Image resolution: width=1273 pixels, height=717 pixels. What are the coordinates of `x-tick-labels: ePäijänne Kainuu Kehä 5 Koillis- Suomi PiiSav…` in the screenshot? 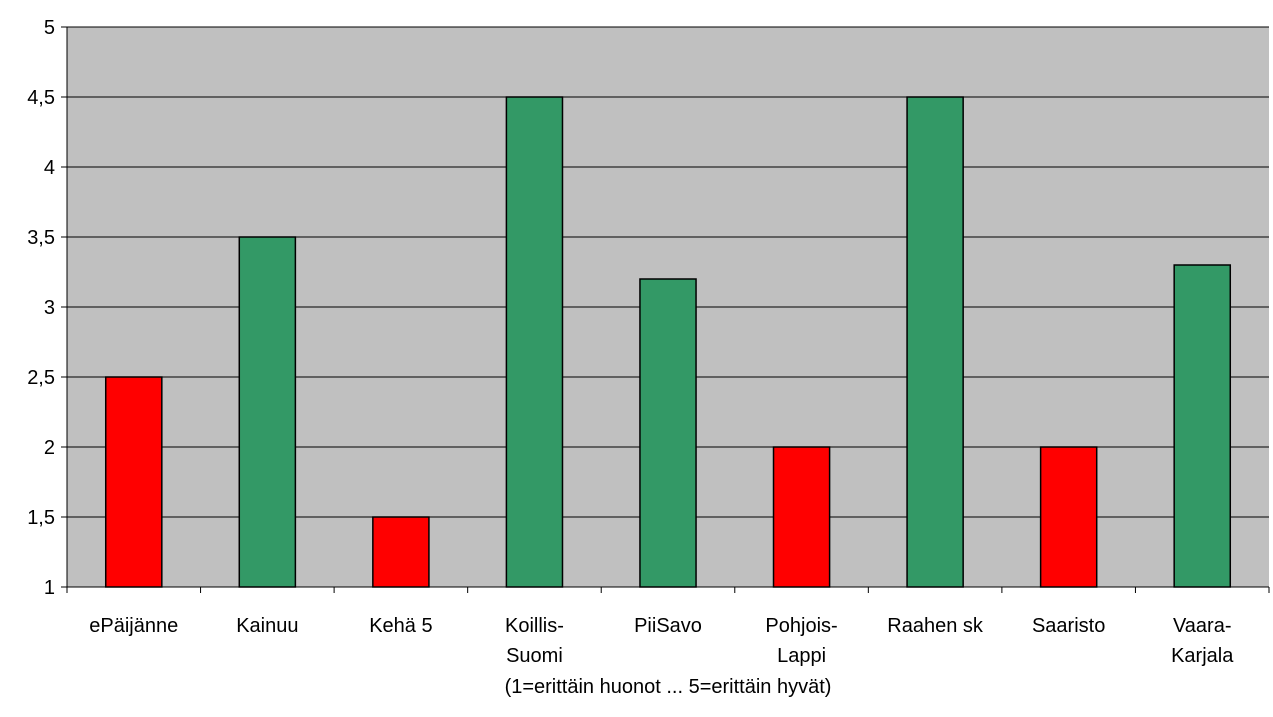 It's located at (661, 641).